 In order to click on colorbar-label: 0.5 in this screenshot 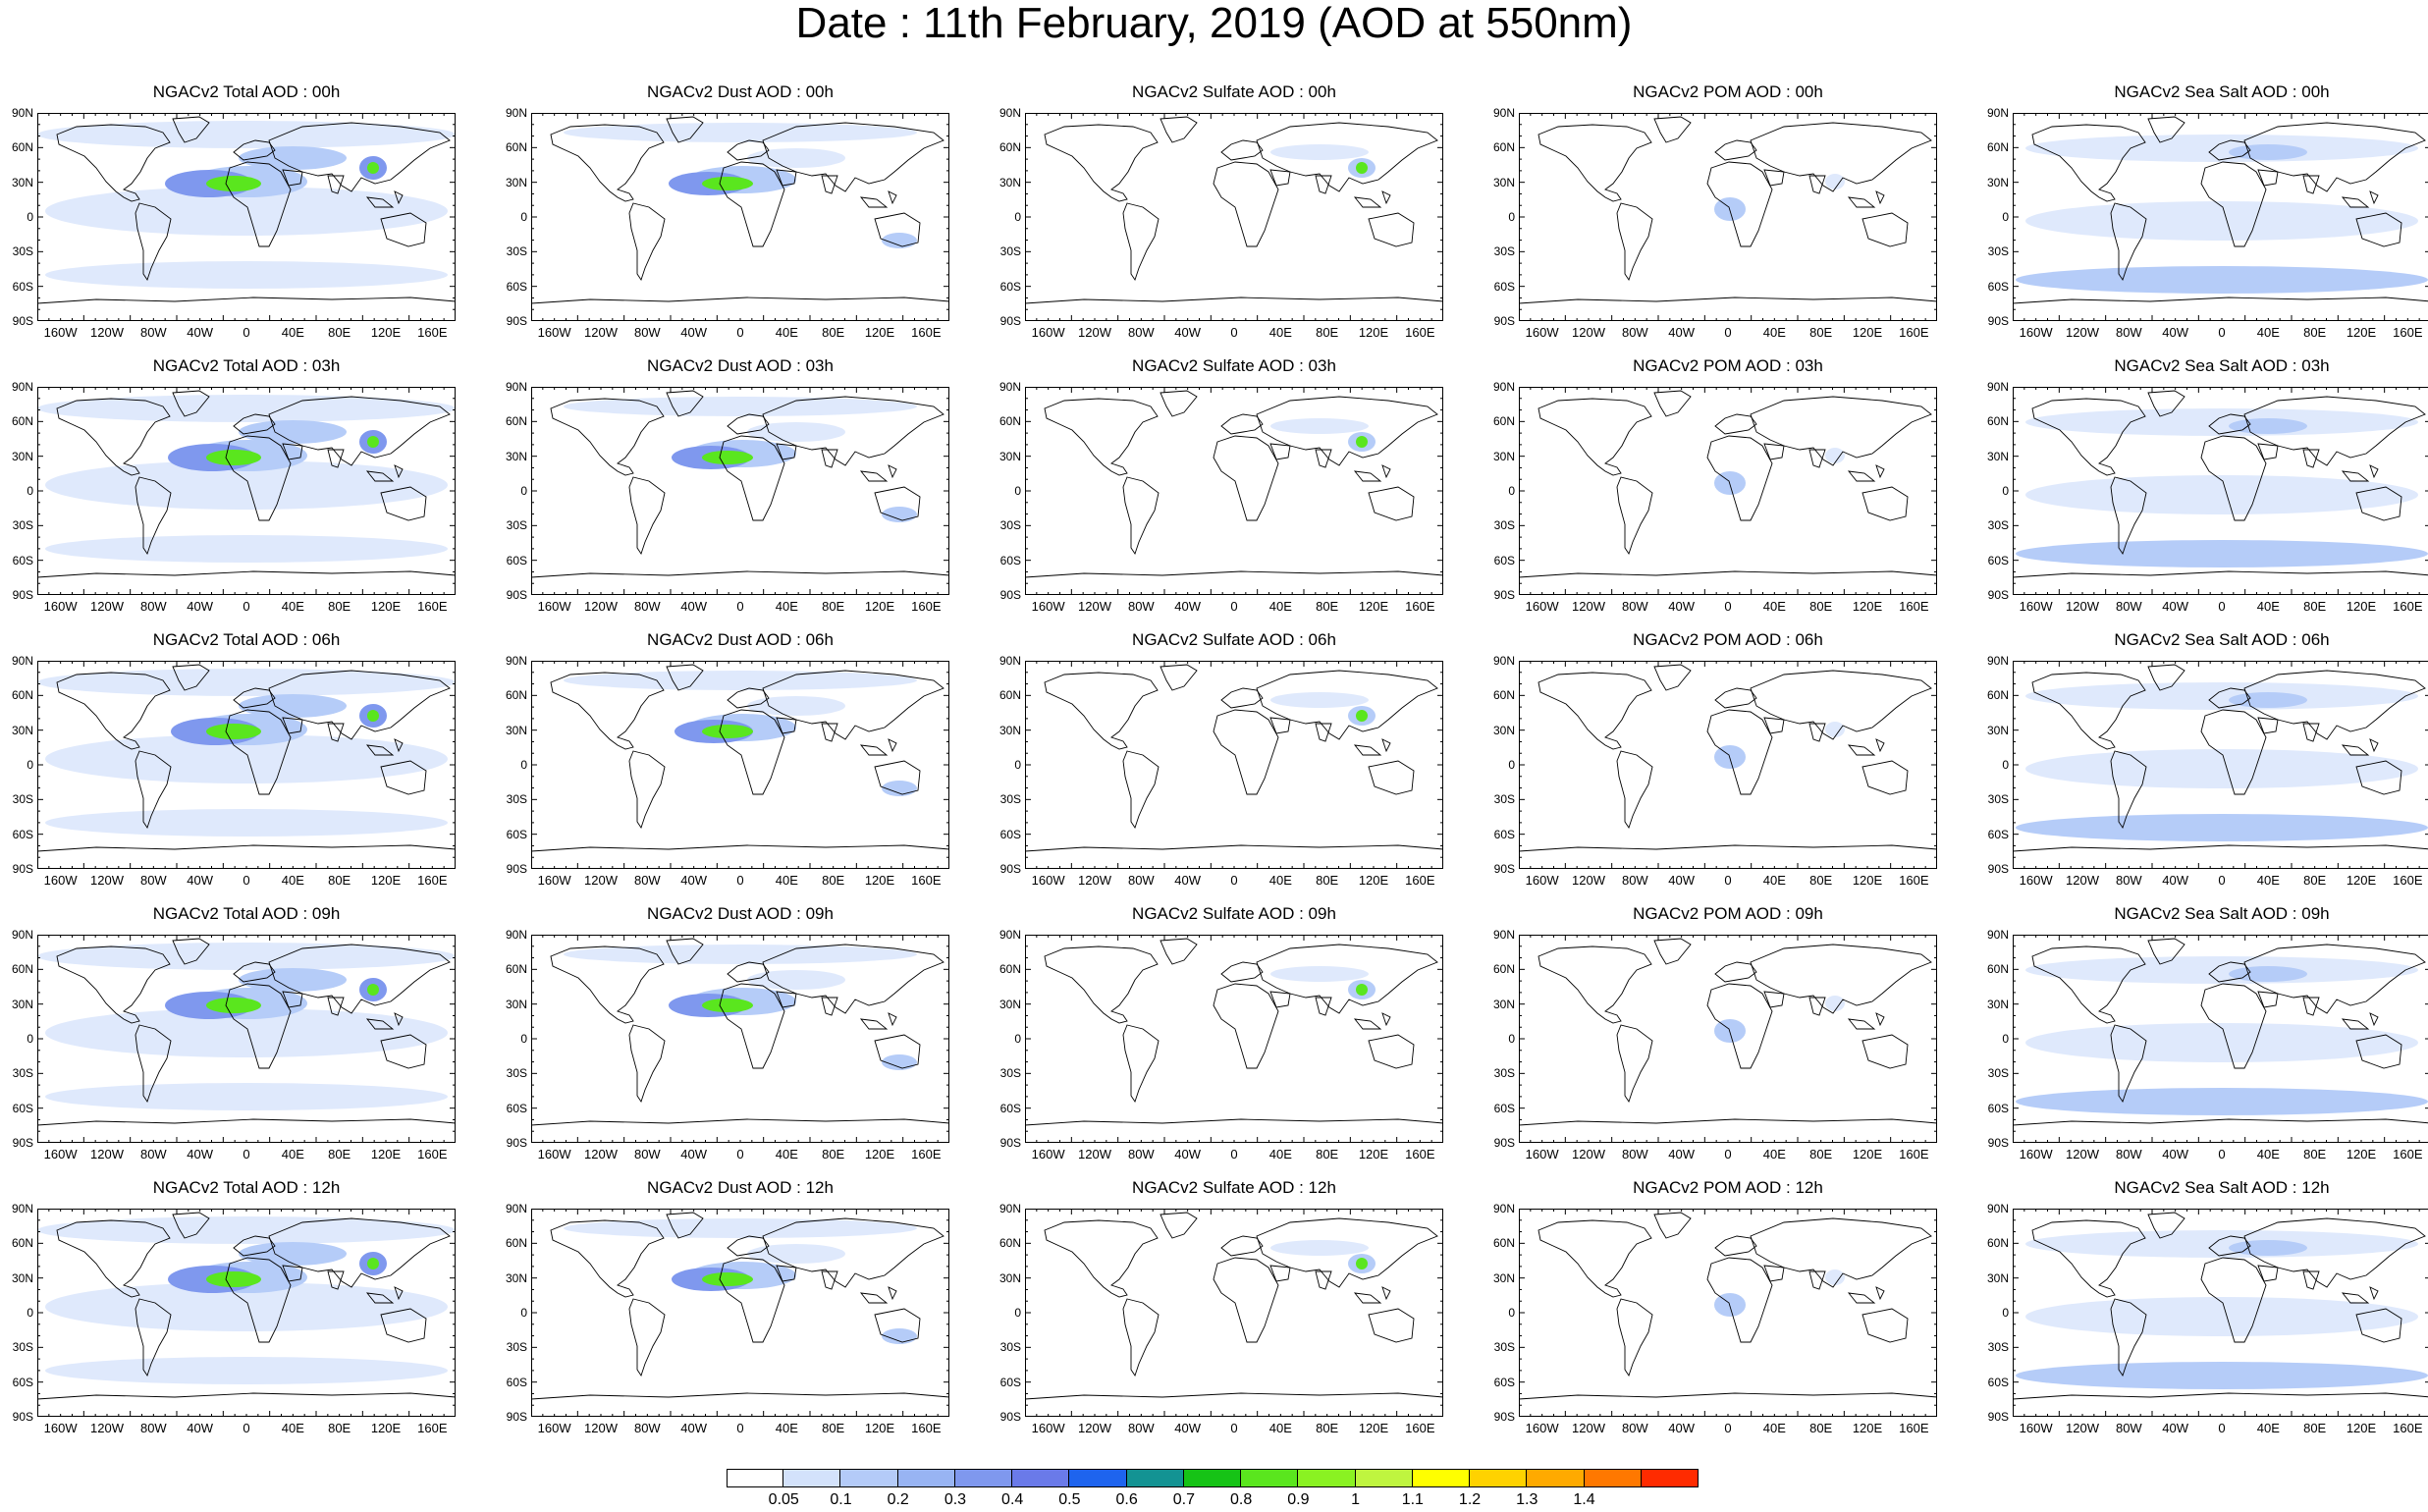, I will do `click(1069, 1500)`.